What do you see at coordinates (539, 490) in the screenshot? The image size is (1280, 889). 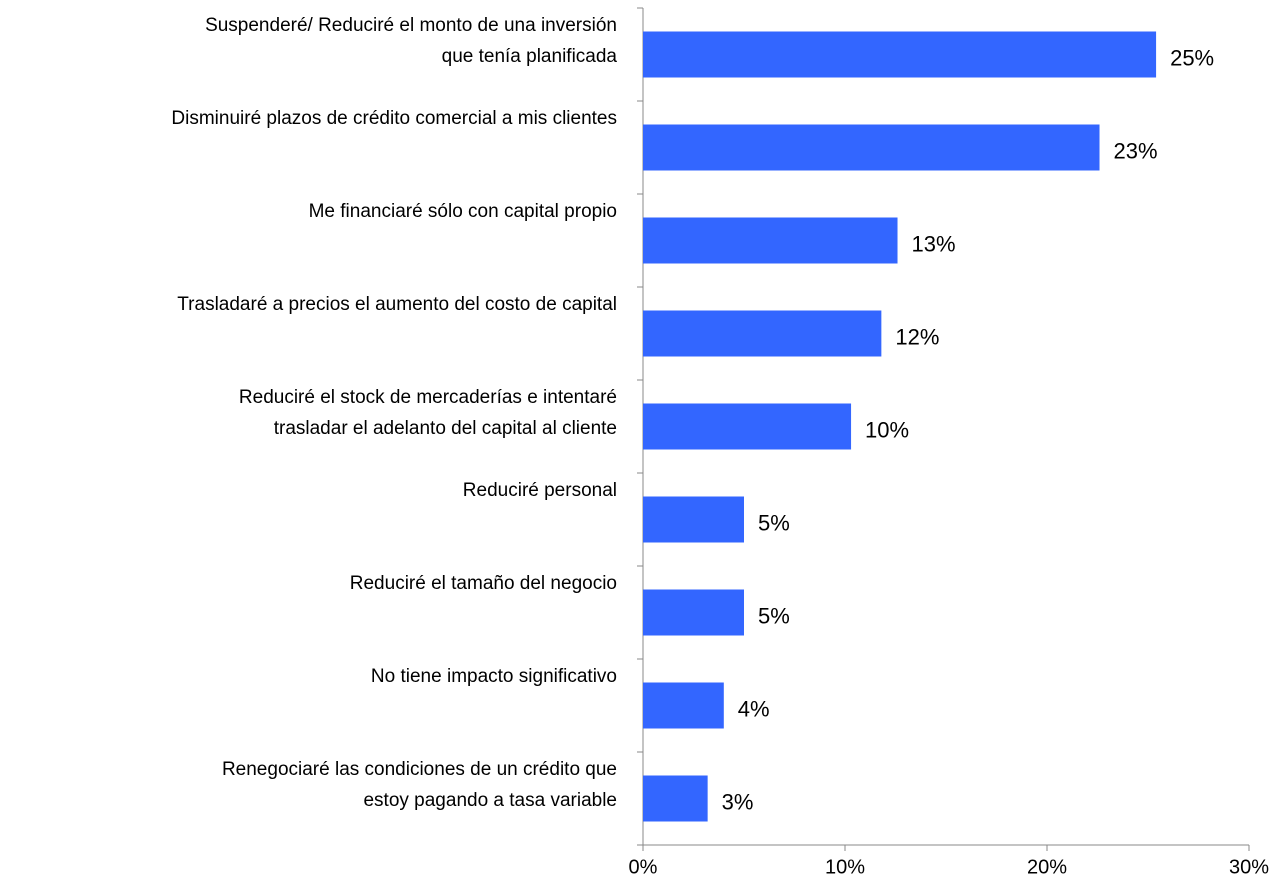 I see `category-label: Reduciré personal` at bounding box center [539, 490].